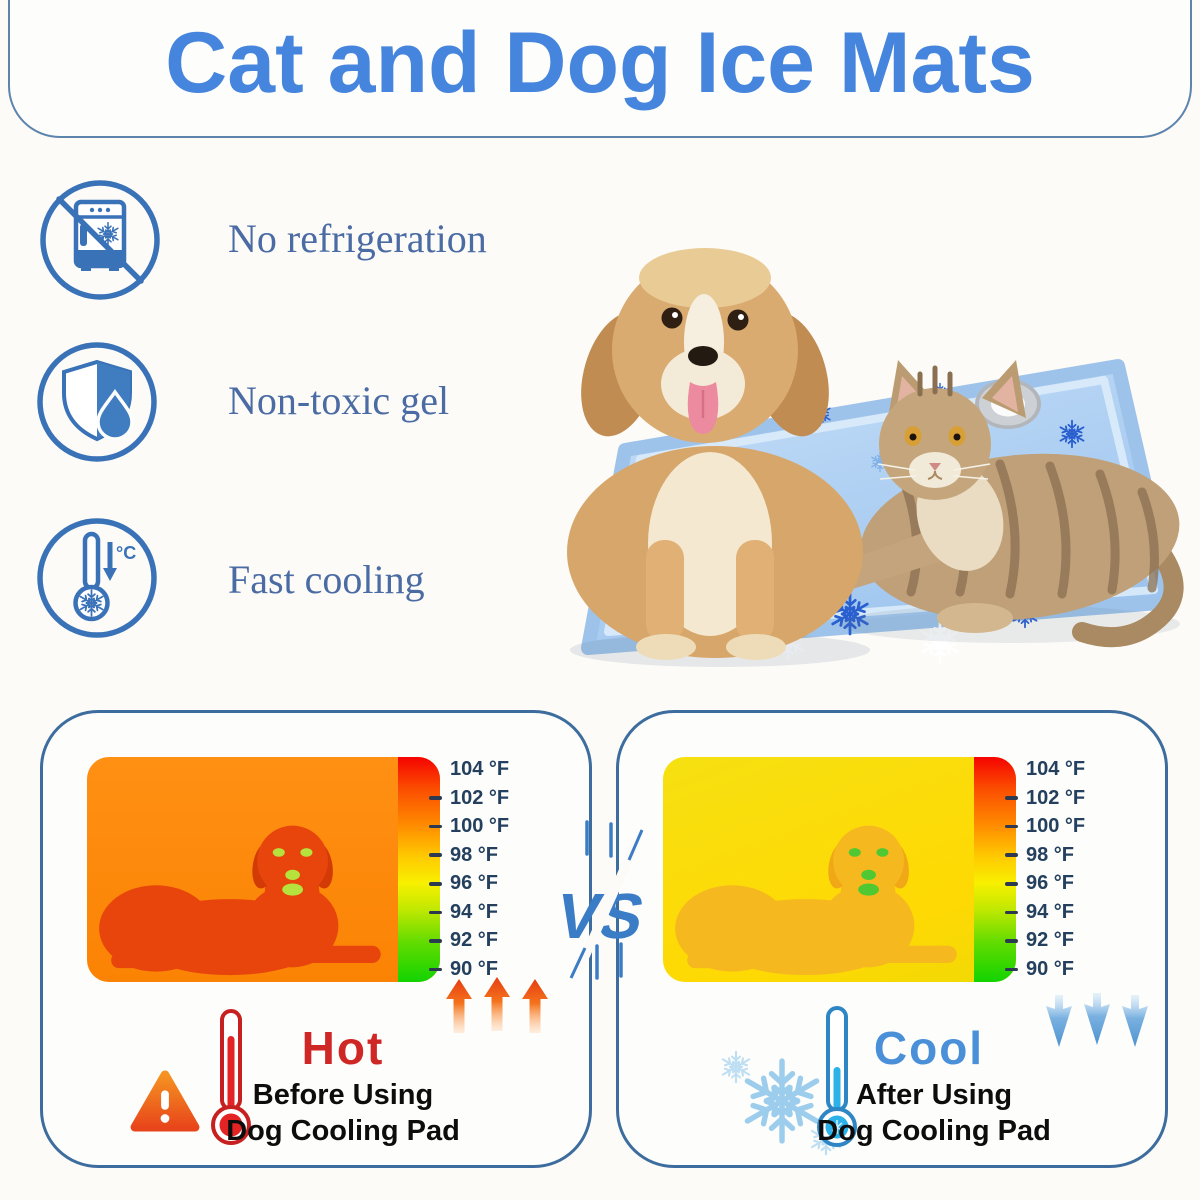 This screenshot has width=1200, height=1200. What do you see at coordinates (231, 1077) in the screenshot?
I see `hot-thermometer-icon` at bounding box center [231, 1077].